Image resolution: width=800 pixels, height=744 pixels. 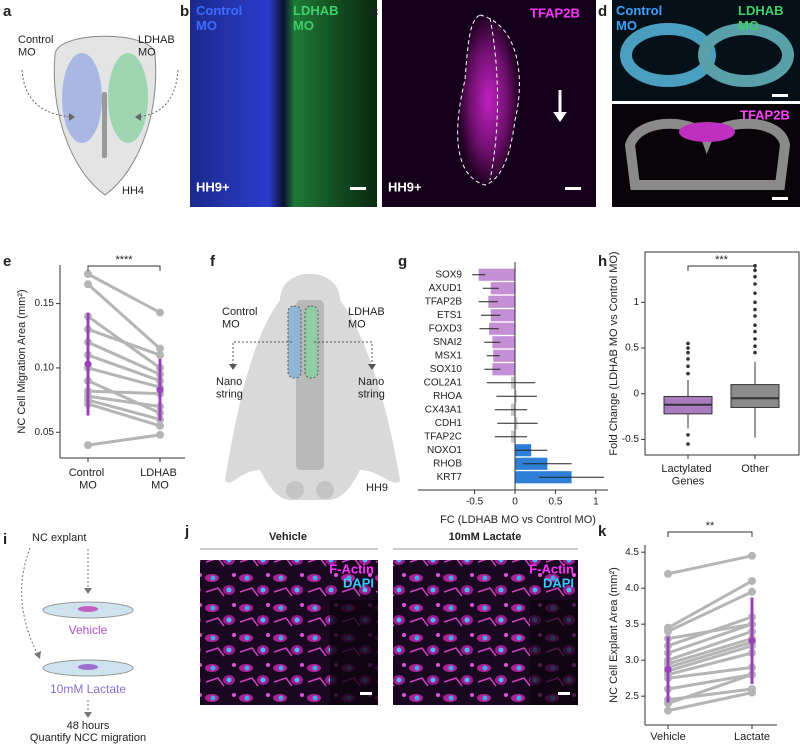 What do you see at coordinates (288, 537) in the screenshot?
I see `column-title: Vehicle` at bounding box center [288, 537].